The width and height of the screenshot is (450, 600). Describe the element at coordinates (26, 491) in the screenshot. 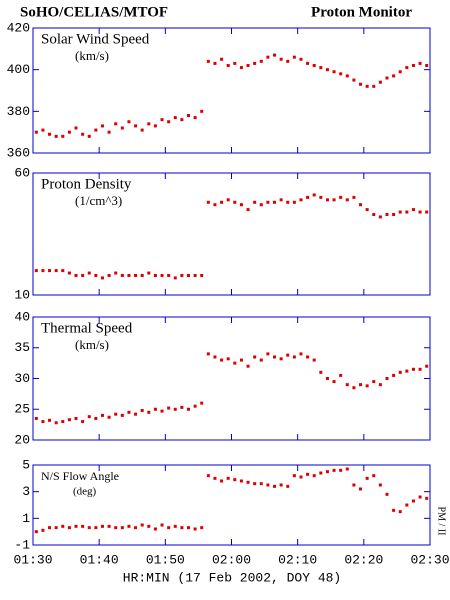

I see `y-tick-label: 3` at that location.